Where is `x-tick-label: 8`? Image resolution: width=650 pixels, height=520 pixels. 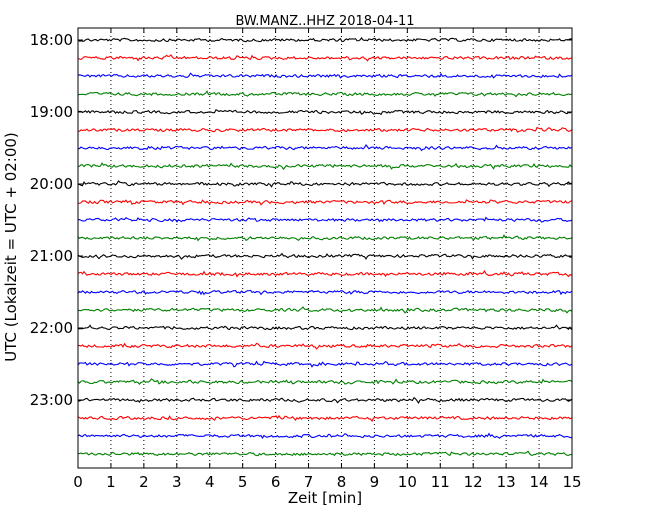 x-tick-label: 8 is located at coordinates (342, 482).